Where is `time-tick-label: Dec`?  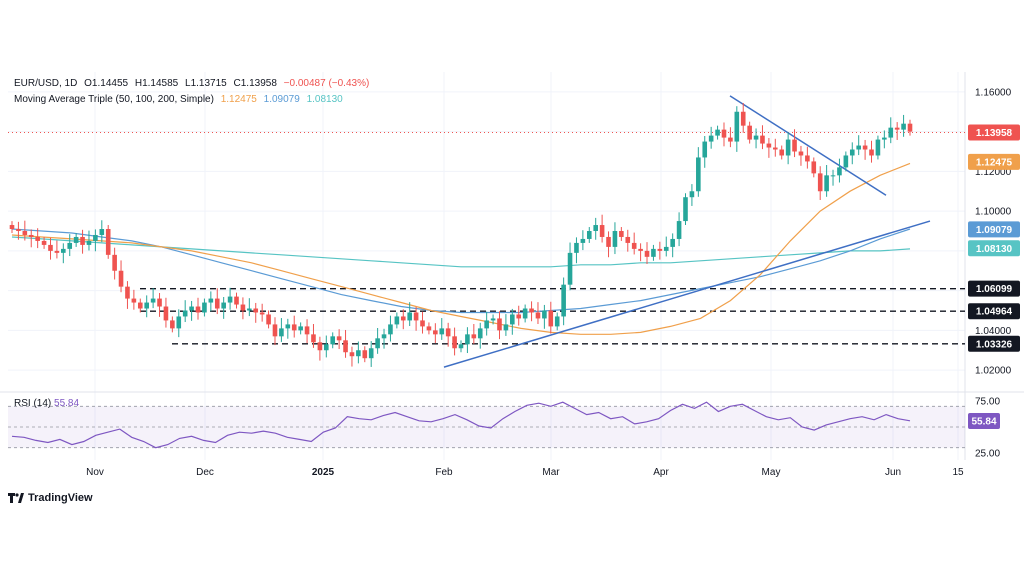 time-tick-label: Dec is located at coordinates (205, 472).